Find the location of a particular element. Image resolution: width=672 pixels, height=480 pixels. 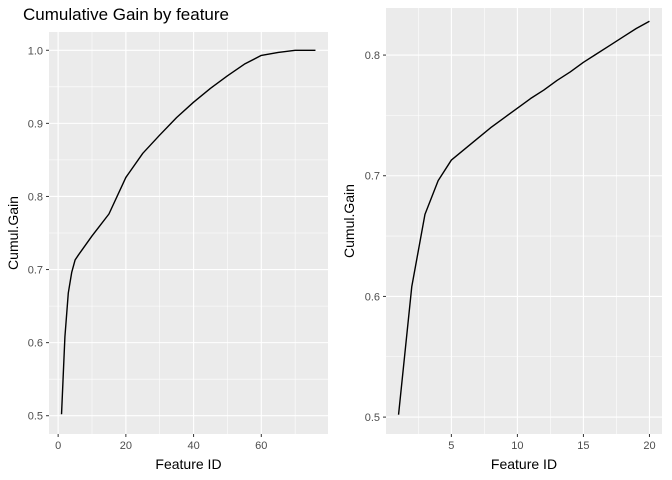

x-tick-label: 0 is located at coordinates (58, 446).